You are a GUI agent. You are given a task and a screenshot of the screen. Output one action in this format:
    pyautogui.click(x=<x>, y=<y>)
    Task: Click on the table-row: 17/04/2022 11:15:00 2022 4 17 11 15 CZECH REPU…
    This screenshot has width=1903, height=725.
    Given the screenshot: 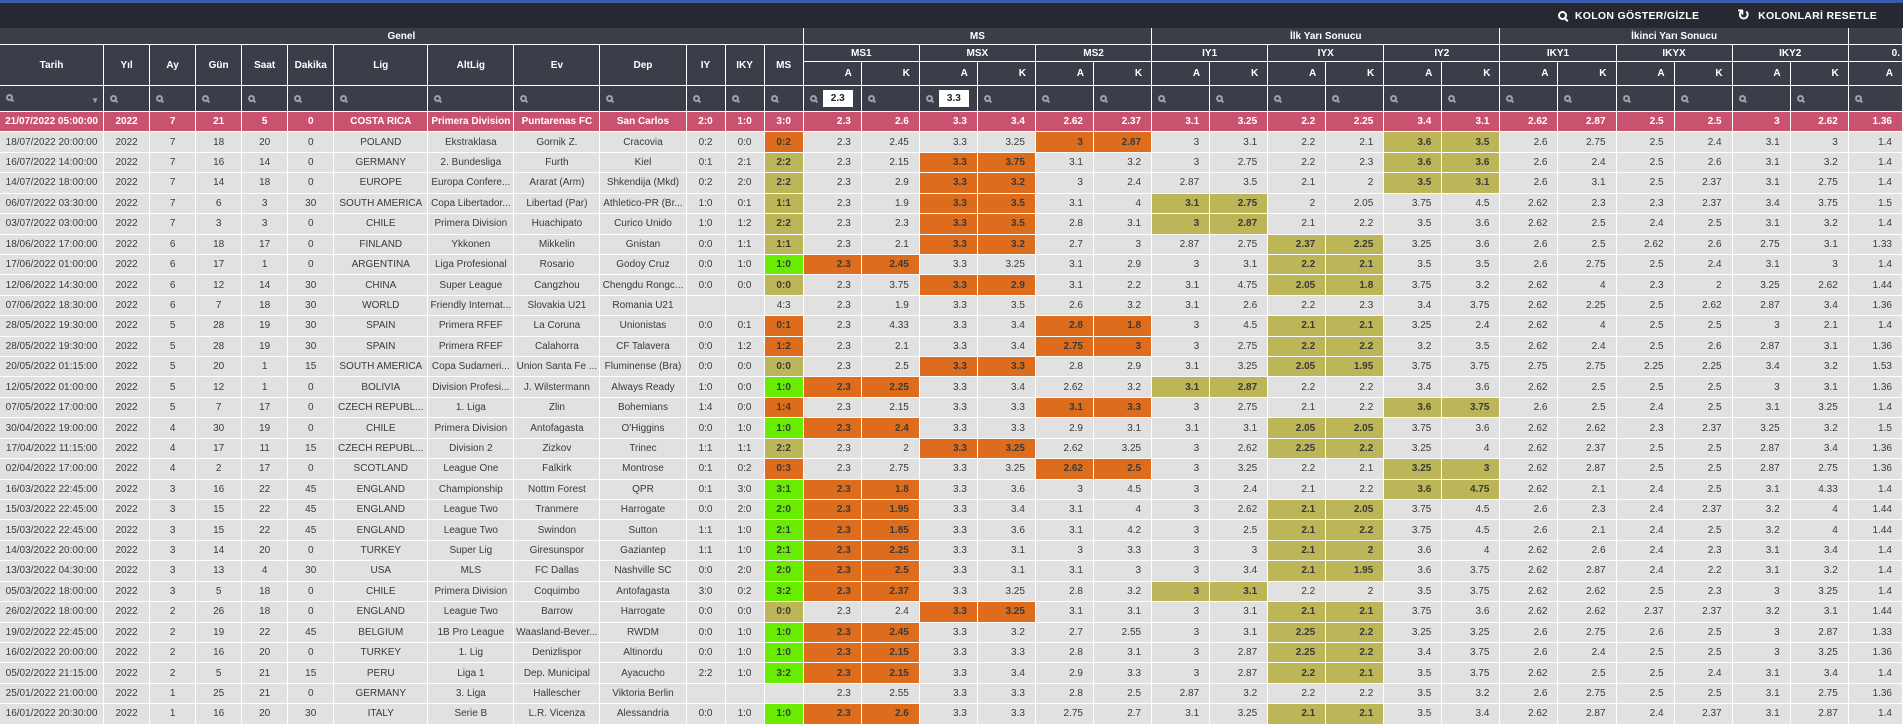 What is the action you would take?
    pyautogui.click(x=951, y=449)
    